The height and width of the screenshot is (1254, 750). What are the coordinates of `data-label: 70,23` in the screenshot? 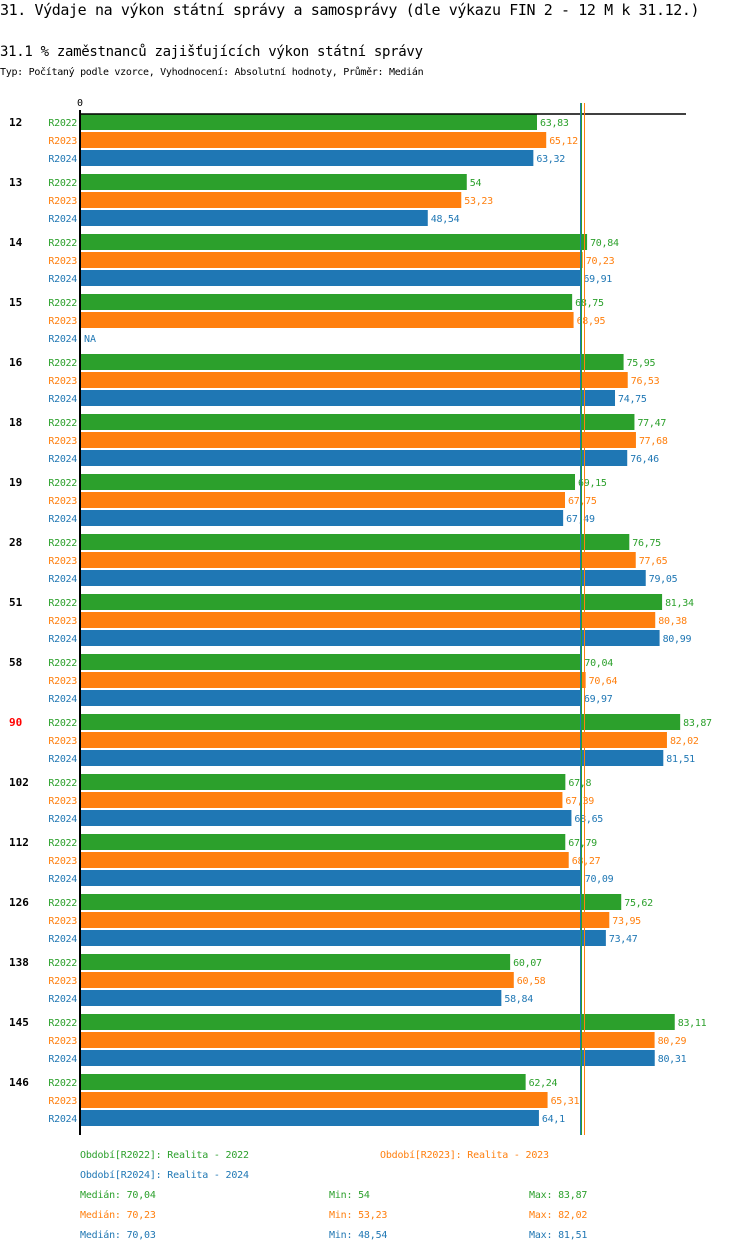 It's located at (600, 261).